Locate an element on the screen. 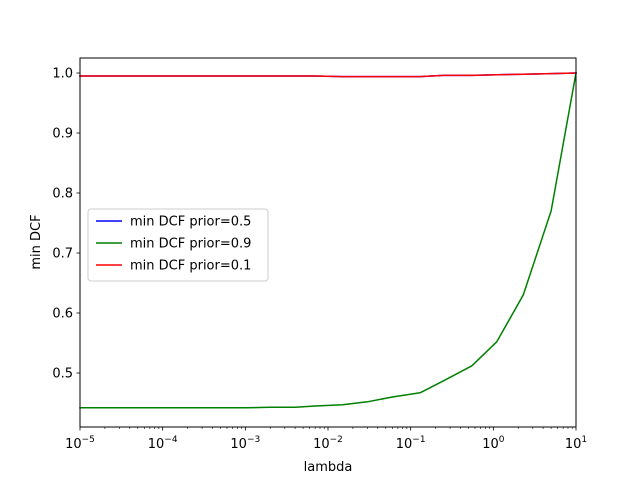 Image resolution: width=640 pixels, height=480 pixels. legend-label: min DCF prior=0.1 is located at coordinates (190, 266).